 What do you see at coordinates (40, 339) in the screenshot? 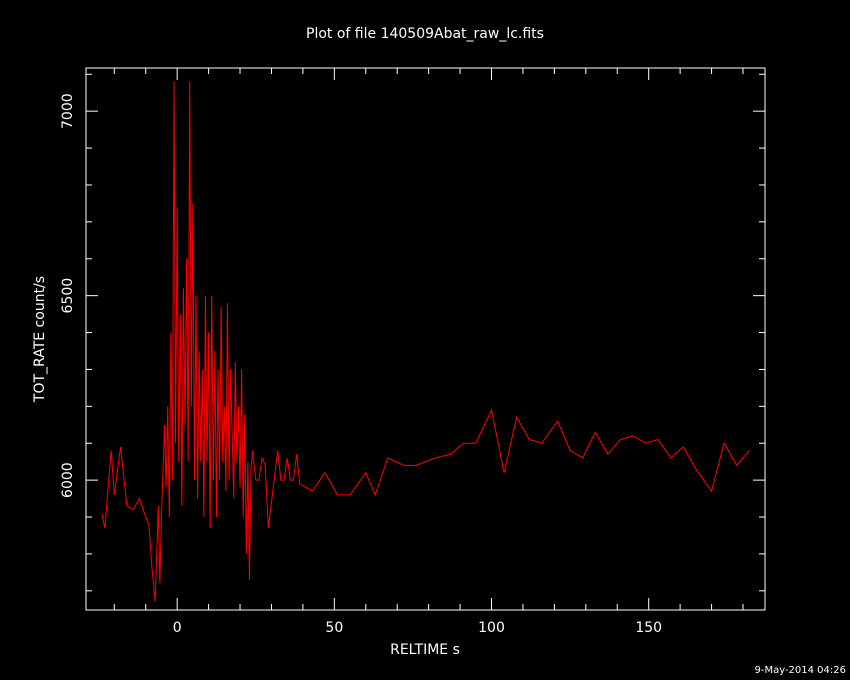
I see `y-axis-label: TOT_RATE count/s` at bounding box center [40, 339].